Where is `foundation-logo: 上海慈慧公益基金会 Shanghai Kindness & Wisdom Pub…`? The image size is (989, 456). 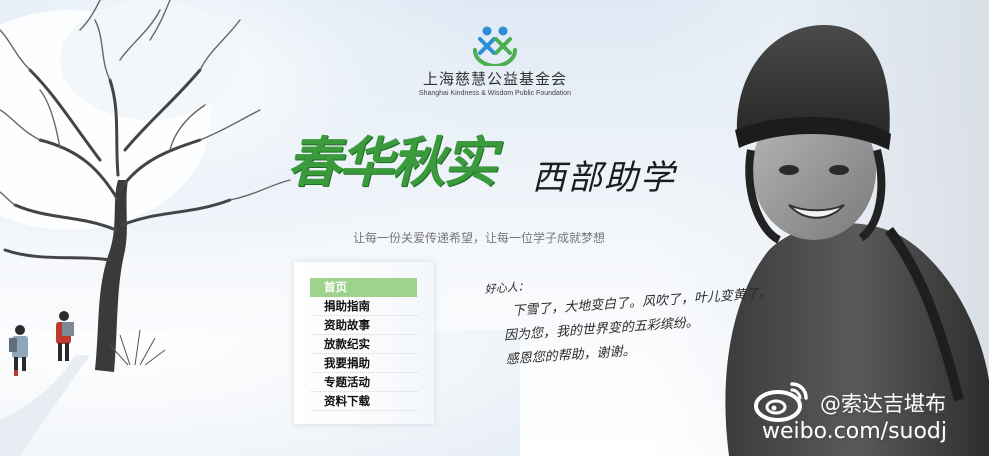
foundation-logo: 上海慈慧公益基金会 Shanghai Kindness & Wisdom Pub… is located at coordinates (495, 59).